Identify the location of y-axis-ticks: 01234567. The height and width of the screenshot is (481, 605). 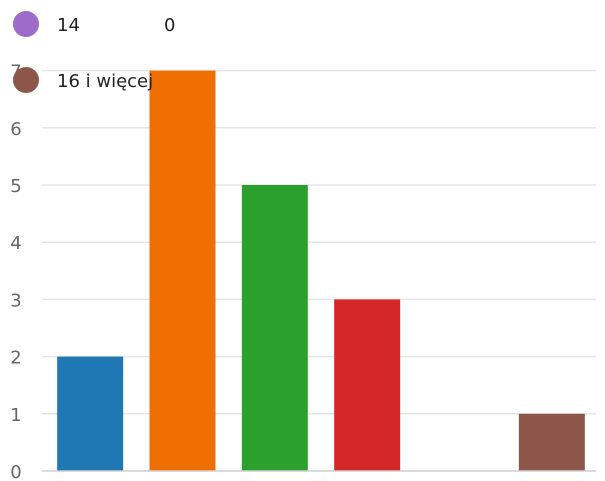
(15, 271).